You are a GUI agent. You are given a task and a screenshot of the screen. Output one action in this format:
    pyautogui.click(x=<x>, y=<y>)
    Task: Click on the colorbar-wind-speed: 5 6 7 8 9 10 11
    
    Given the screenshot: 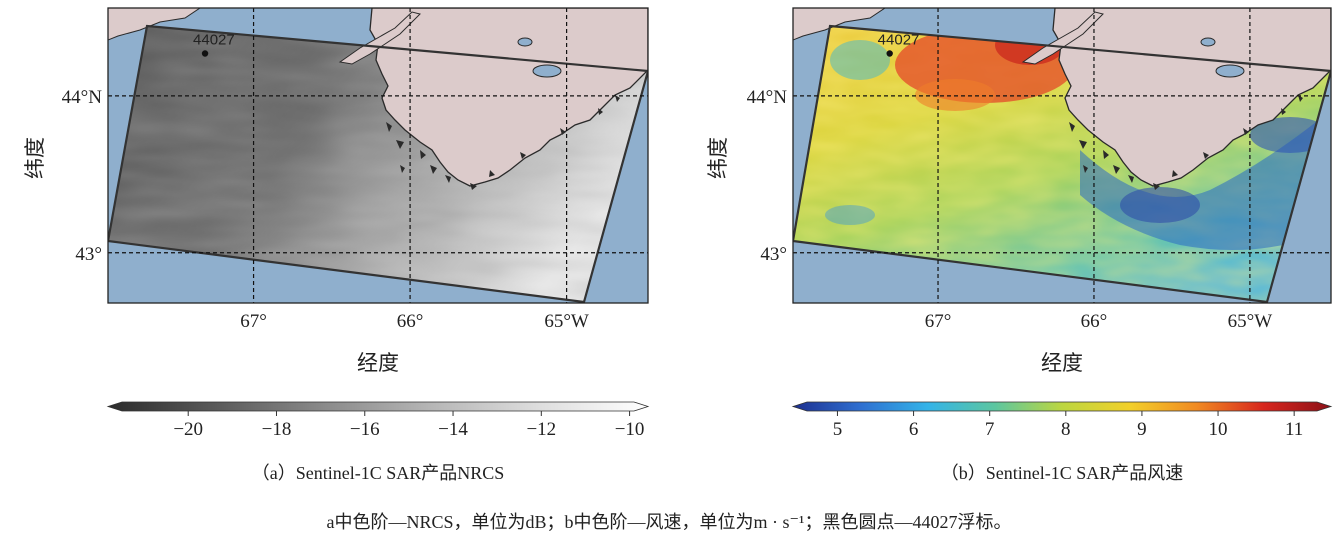 What is the action you would take?
    pyautogui.click(x=1062, y=420)
    